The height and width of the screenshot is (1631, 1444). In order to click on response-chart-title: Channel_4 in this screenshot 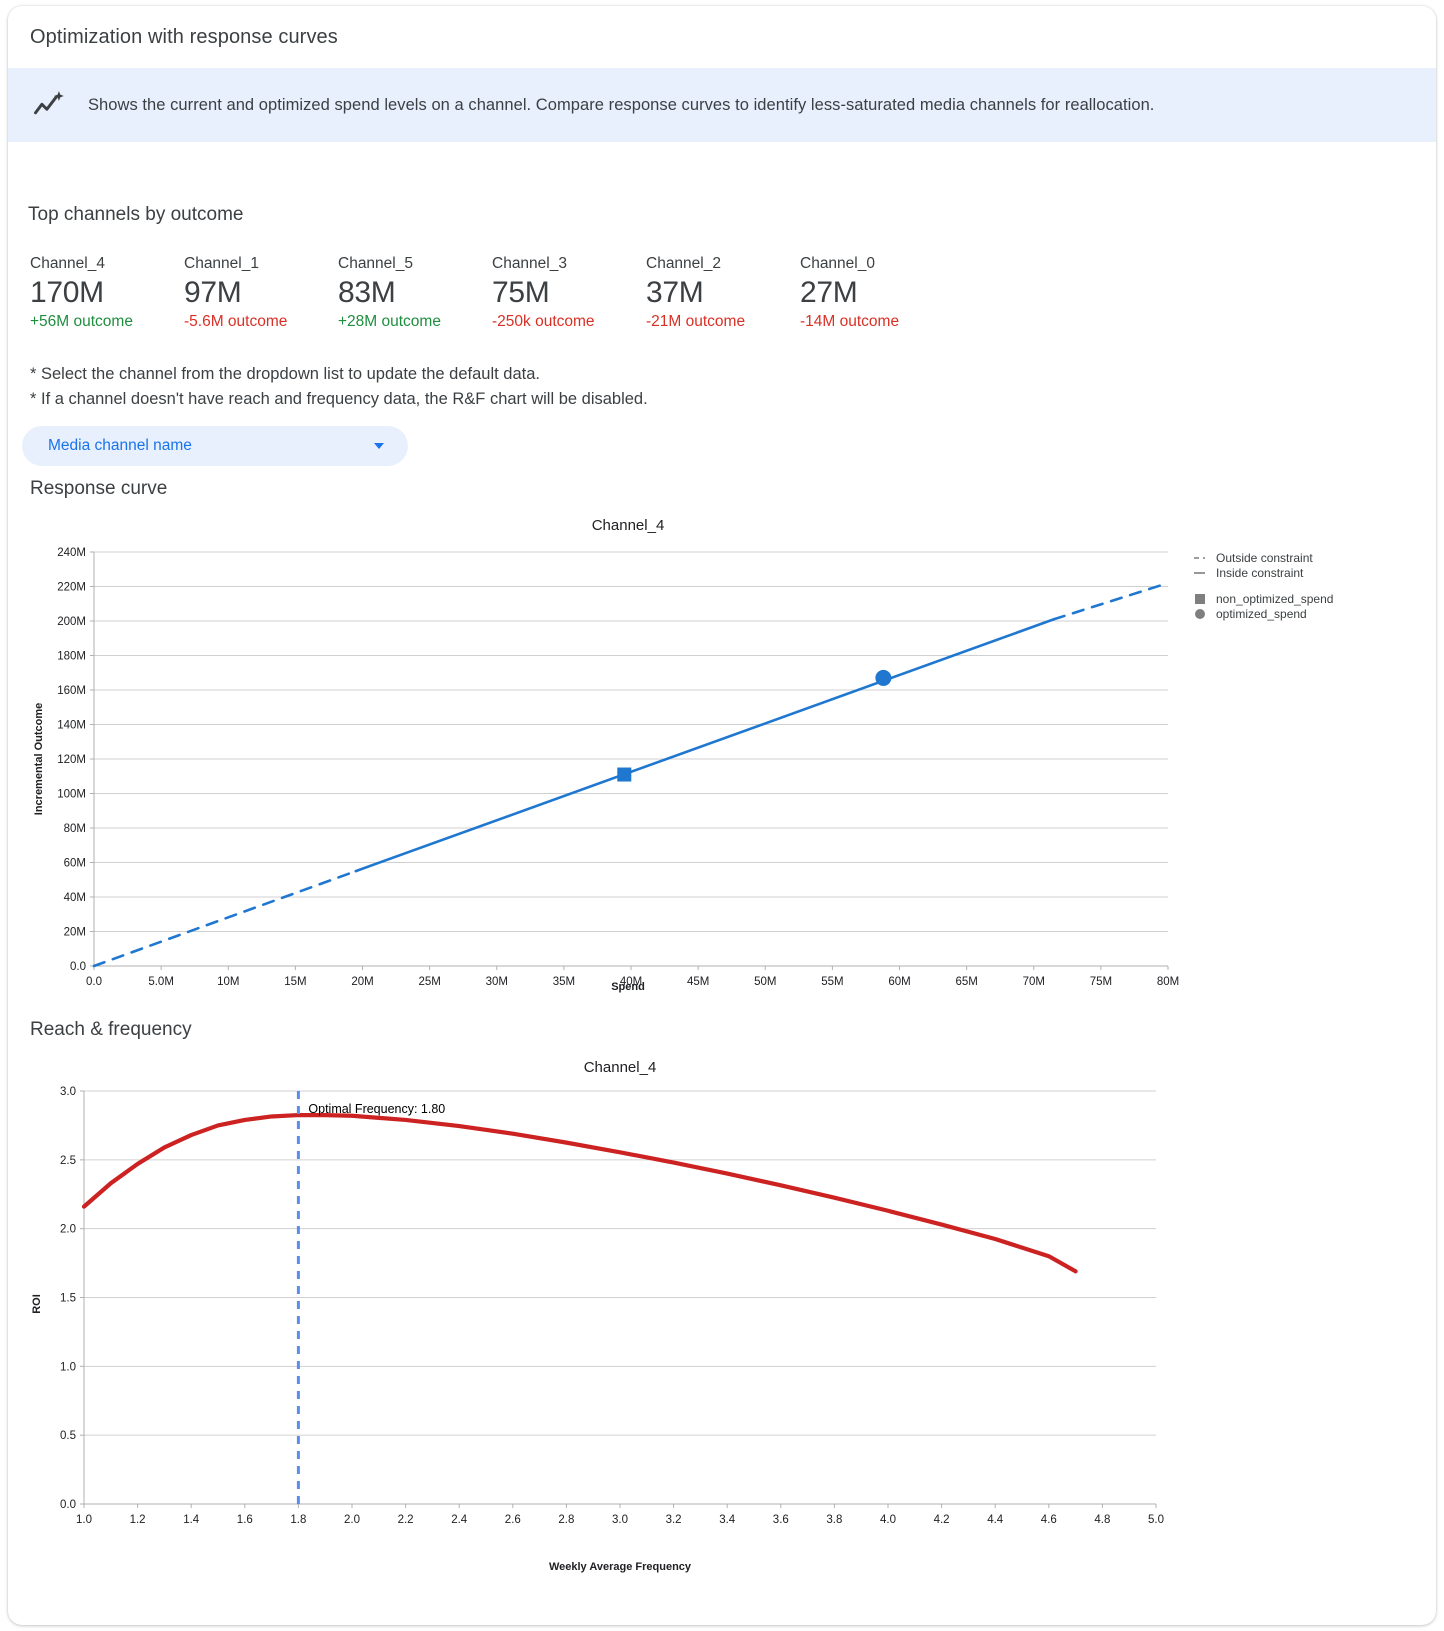, I will do `click(628, 525)`.